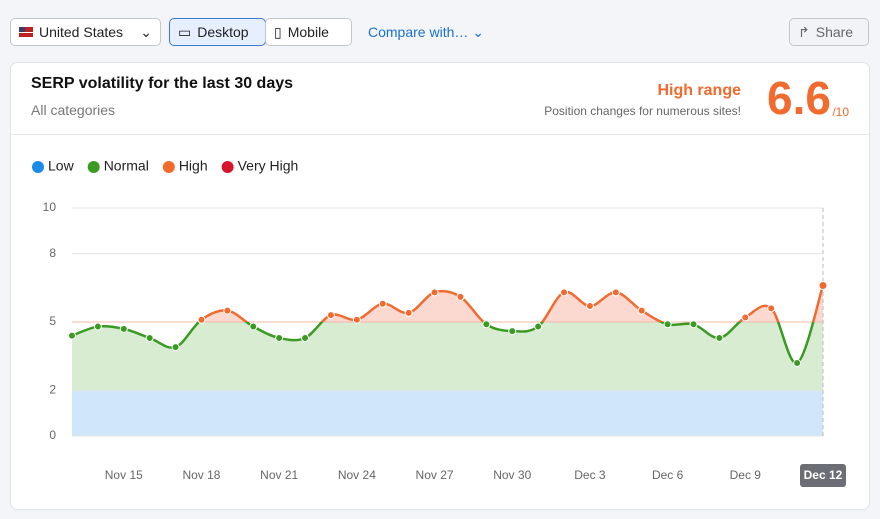  Describe the element at coordinates (435, 475) in the screenshot. I see `x-tick-label: Nov 27` at that location.